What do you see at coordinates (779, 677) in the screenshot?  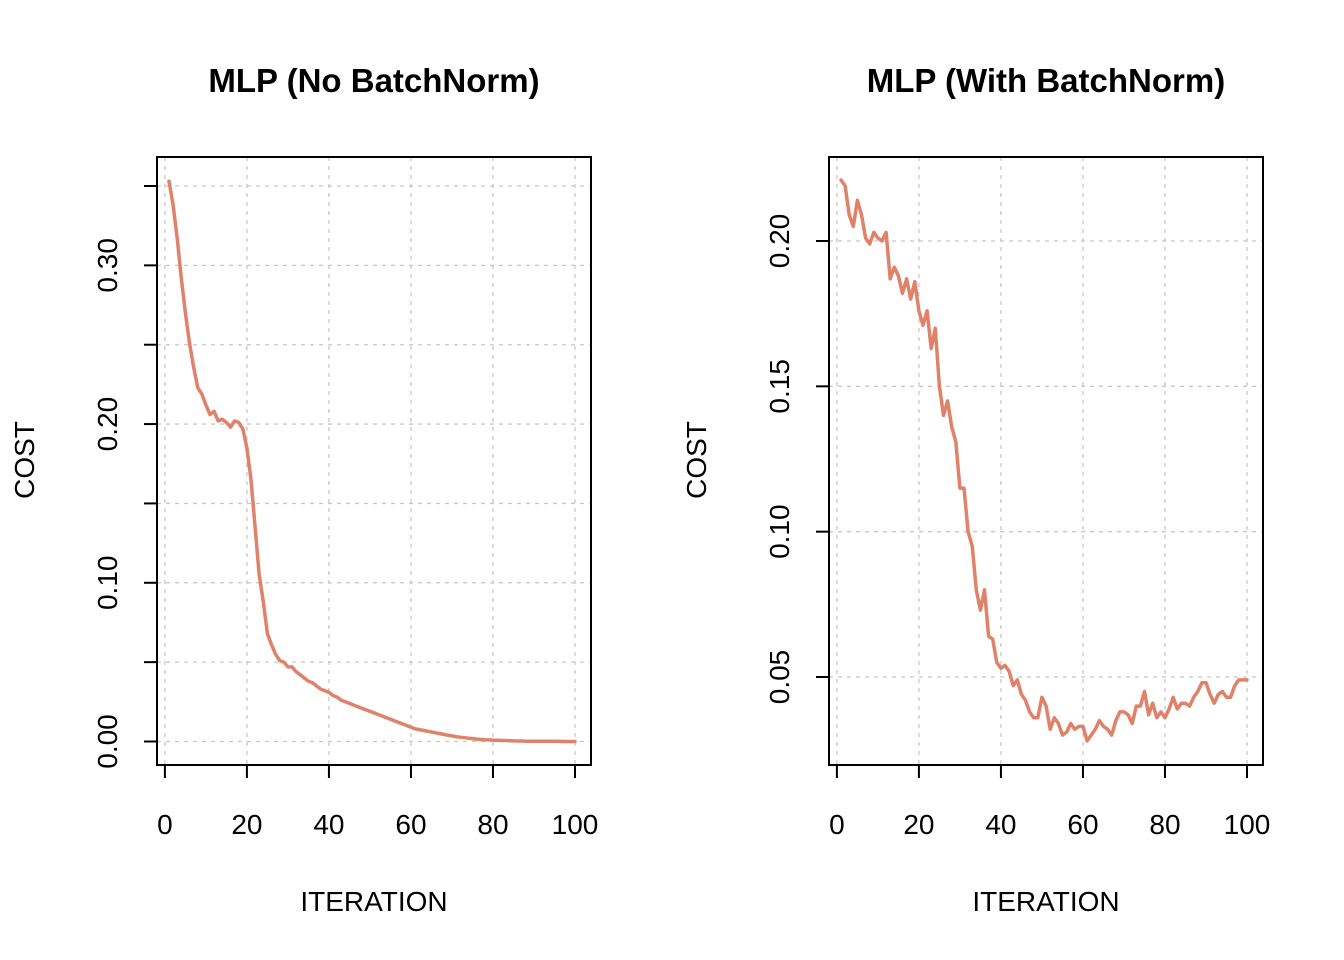 I see `y-tick-label: 0.05` at bounding box center [779, 677].